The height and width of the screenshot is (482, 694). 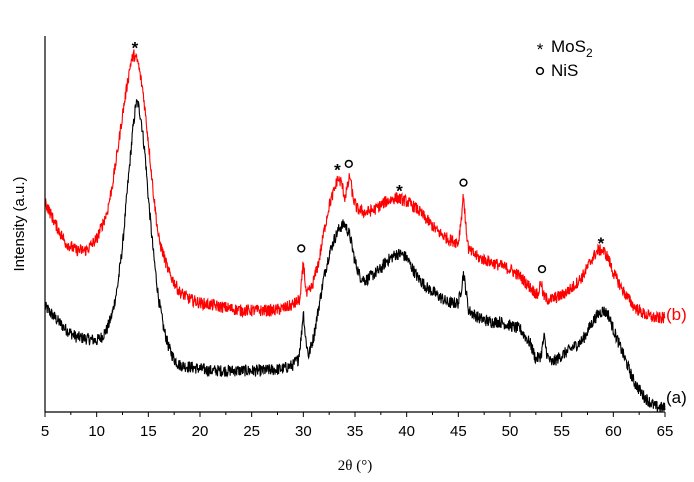 What do you see at coordinates (665, 431) in the screenshot?
I see `x-tick-label-12: 65` at bounding box center [665, 431].